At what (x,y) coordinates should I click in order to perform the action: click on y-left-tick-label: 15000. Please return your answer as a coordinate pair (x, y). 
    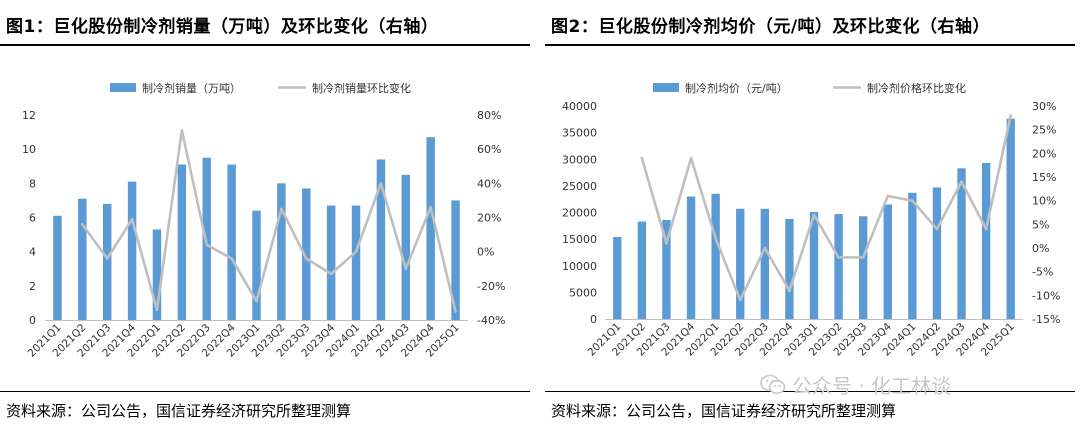
    Looking at the image, I should click on (579, 239).